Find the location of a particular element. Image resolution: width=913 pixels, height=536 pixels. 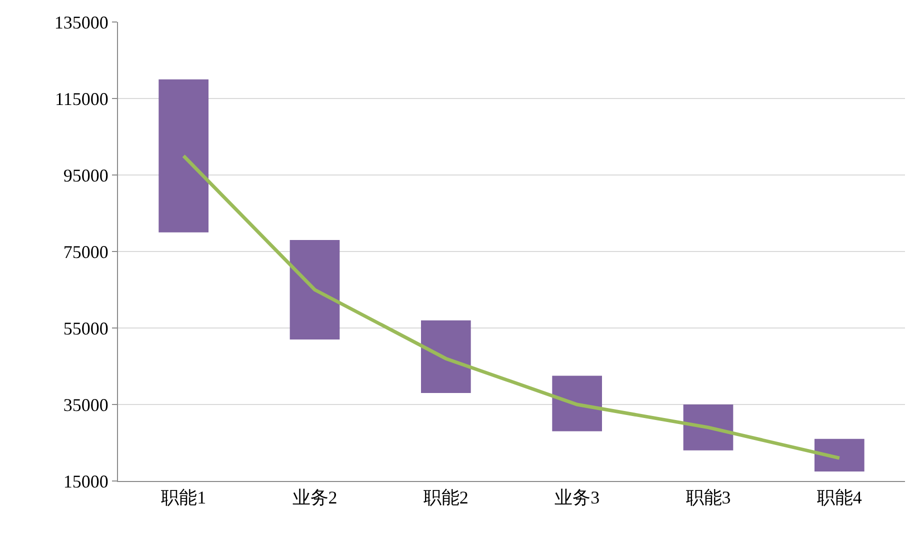

x-tick-label: 职能3 is located at coordinates (708, 498).